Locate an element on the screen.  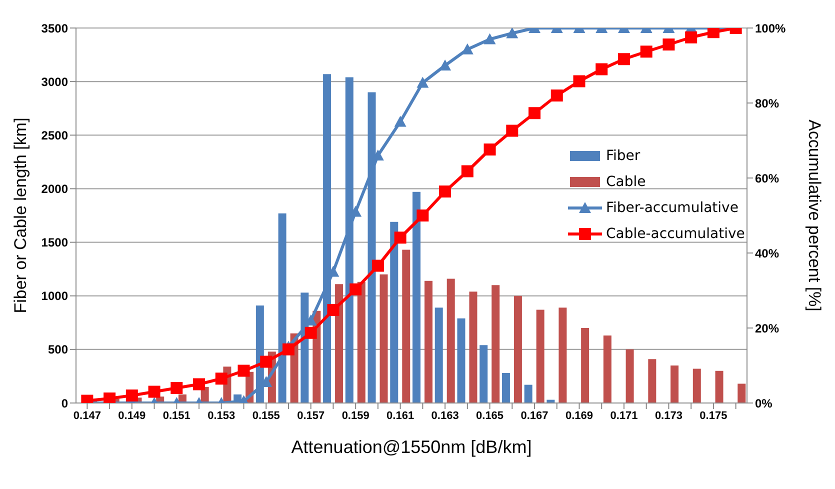
x-tick-label: 0.153 is located at coordinates (222, 416).